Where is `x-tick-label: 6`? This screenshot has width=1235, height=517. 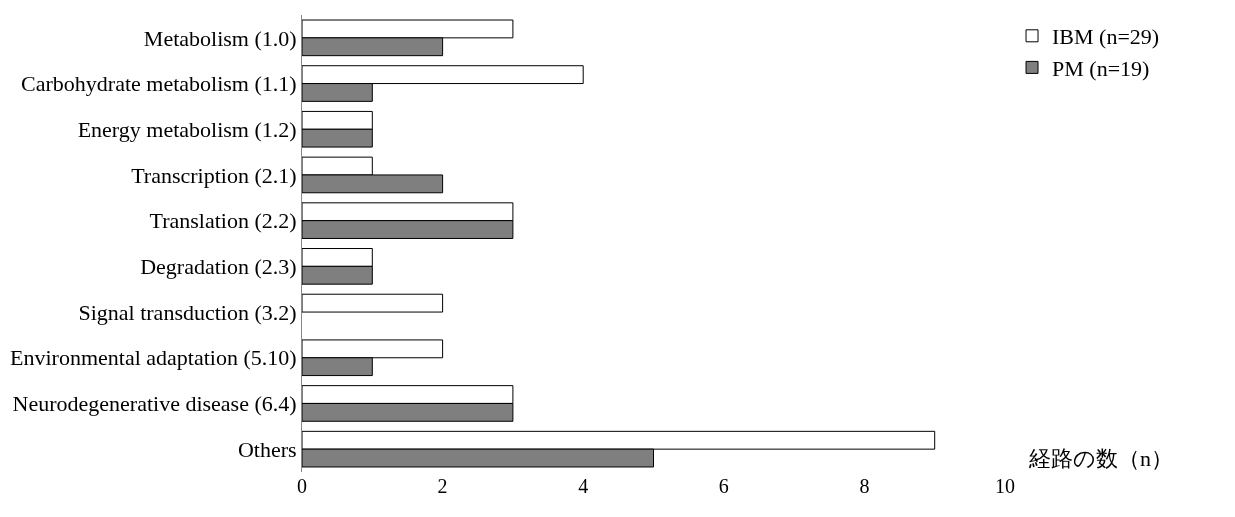 x-tick-label: 6 is located at coordinates (723, 486).